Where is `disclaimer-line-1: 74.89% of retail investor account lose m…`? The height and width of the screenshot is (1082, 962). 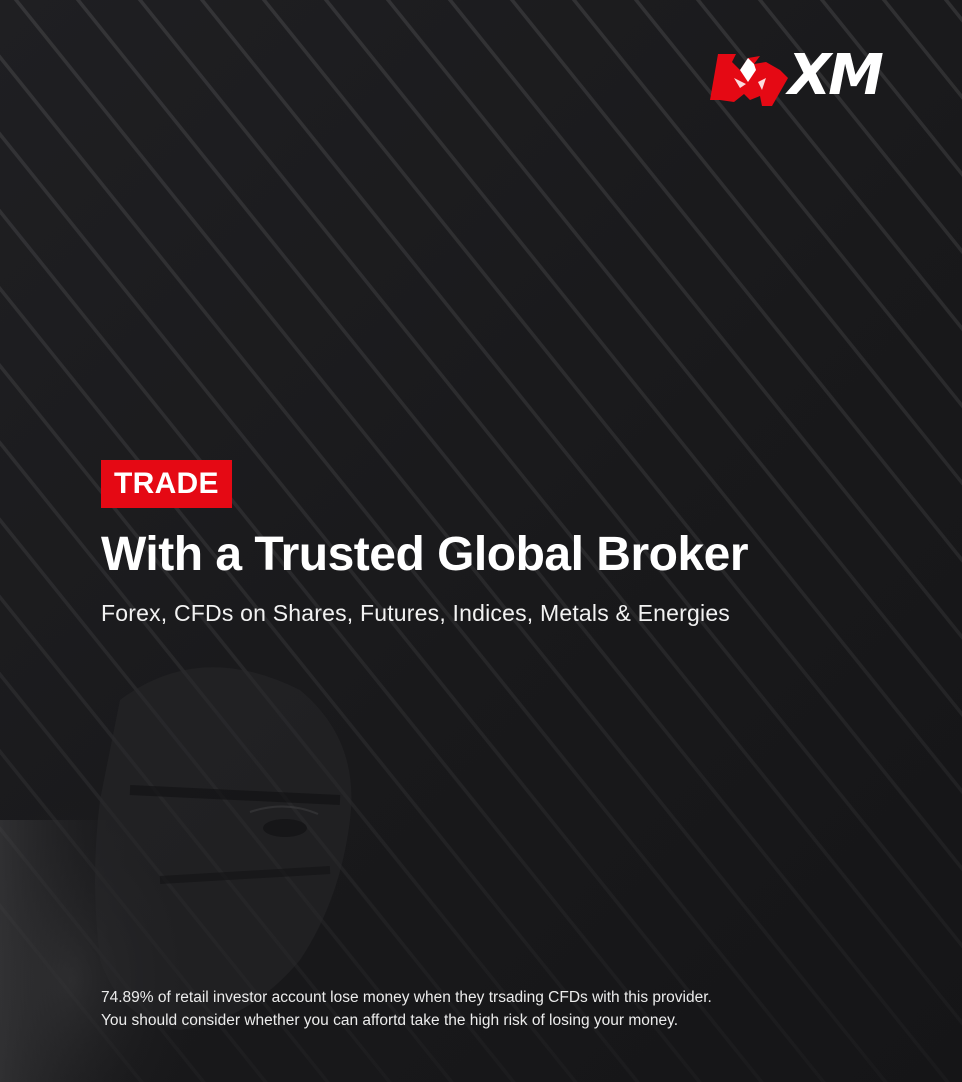
disclaimer-line-1: 74.89% of retail investor account lose m… is located at coordinates (406, 997).